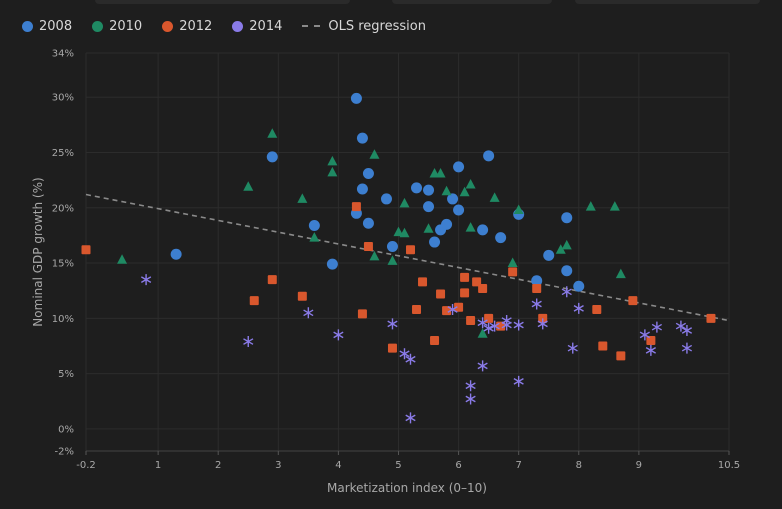  What do you see at coordinates (257, 26) in the screenshot?
I see `legend-item-2014: 2014` at bounding box center [257, 26].